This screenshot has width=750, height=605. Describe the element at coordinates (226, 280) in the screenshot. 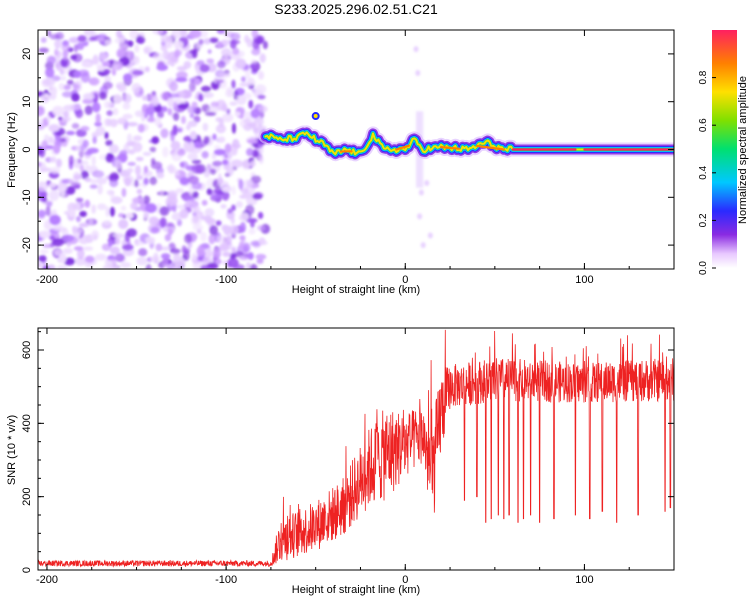

I see `x-tick-label: -100` at that location.